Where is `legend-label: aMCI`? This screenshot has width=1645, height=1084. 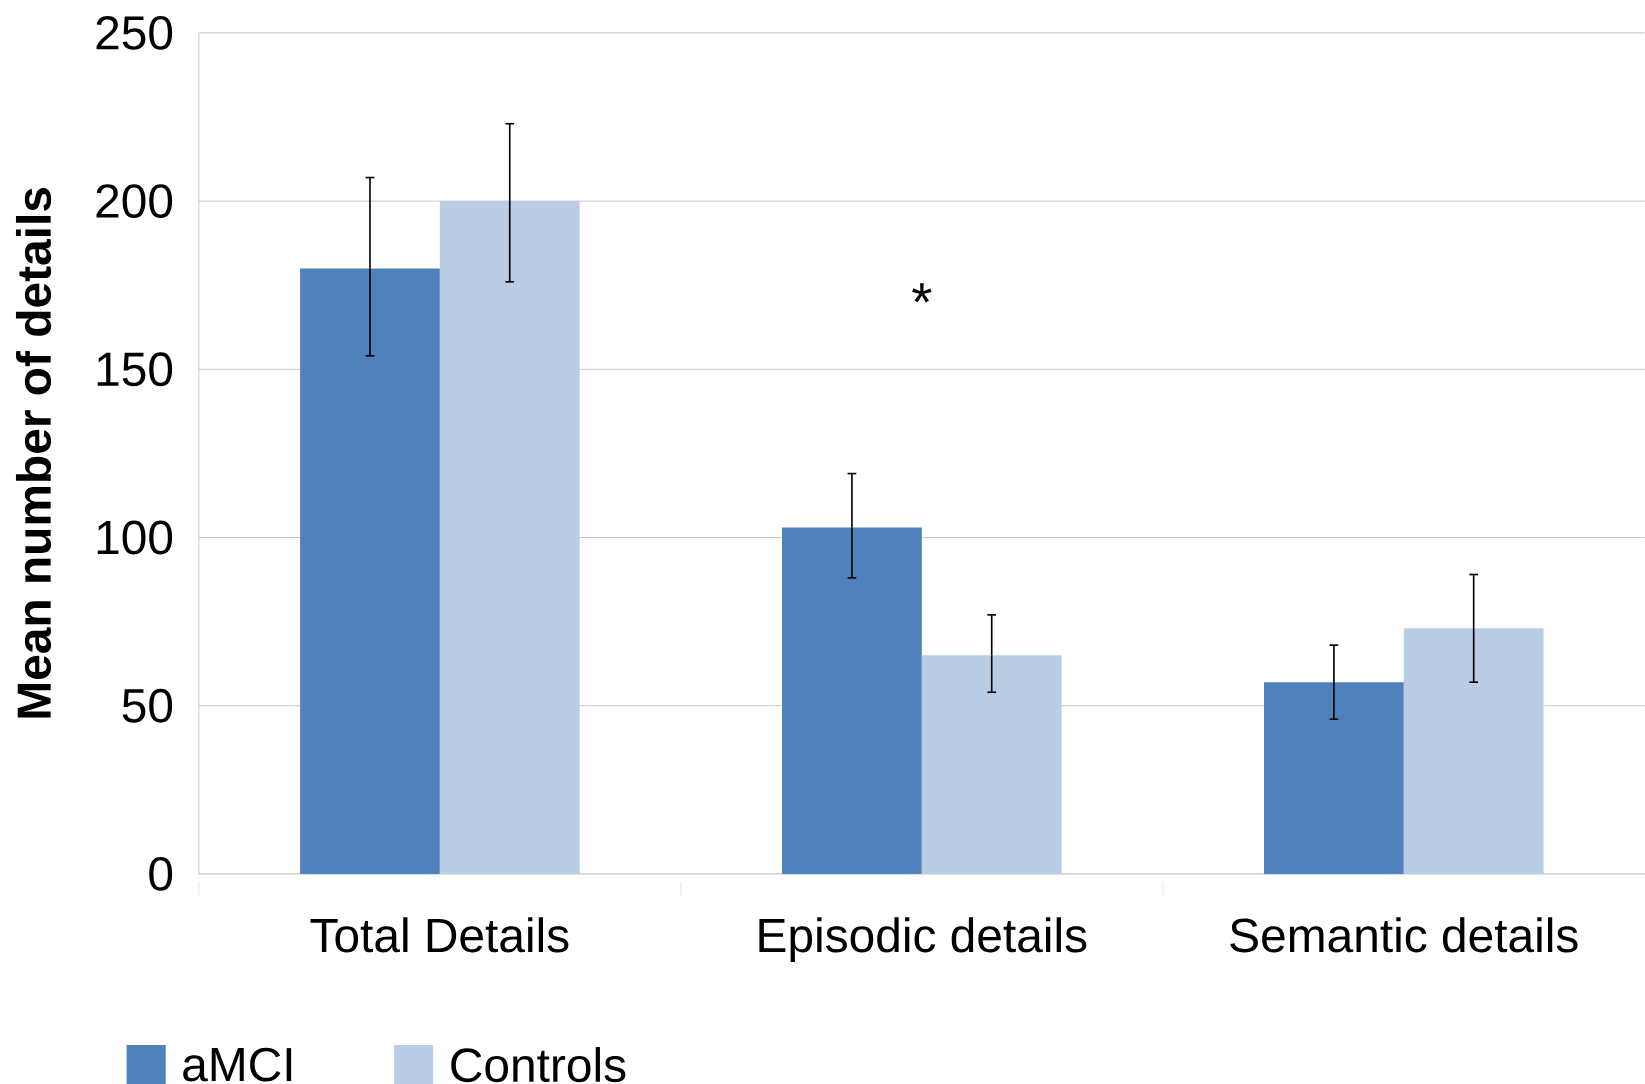
legend-label: aMCI is located at coordinates (237, 1064).